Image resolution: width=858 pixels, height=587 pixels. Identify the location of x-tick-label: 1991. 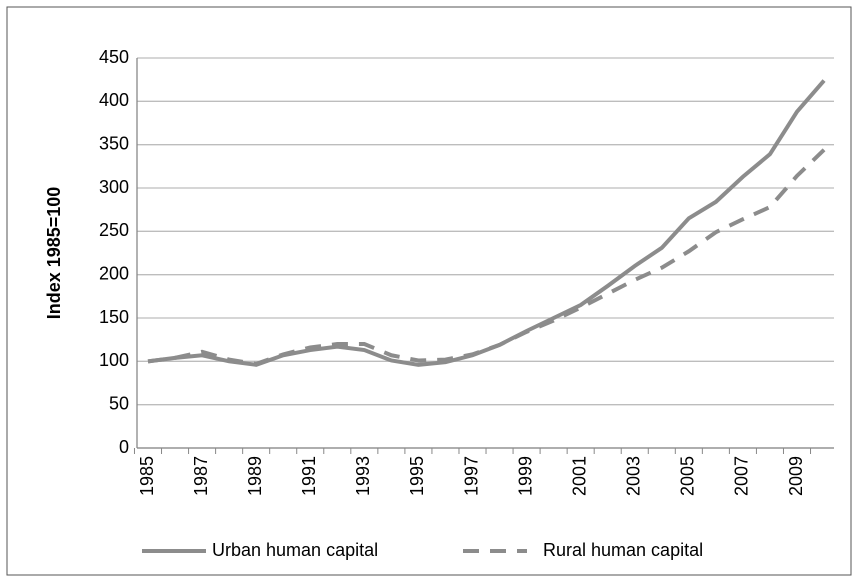
(309, 476).